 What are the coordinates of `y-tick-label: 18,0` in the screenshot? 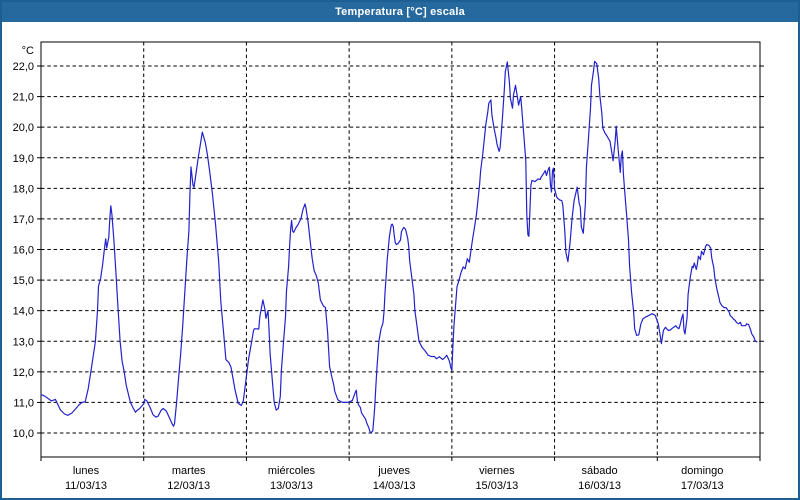 It's located at (23, 189).